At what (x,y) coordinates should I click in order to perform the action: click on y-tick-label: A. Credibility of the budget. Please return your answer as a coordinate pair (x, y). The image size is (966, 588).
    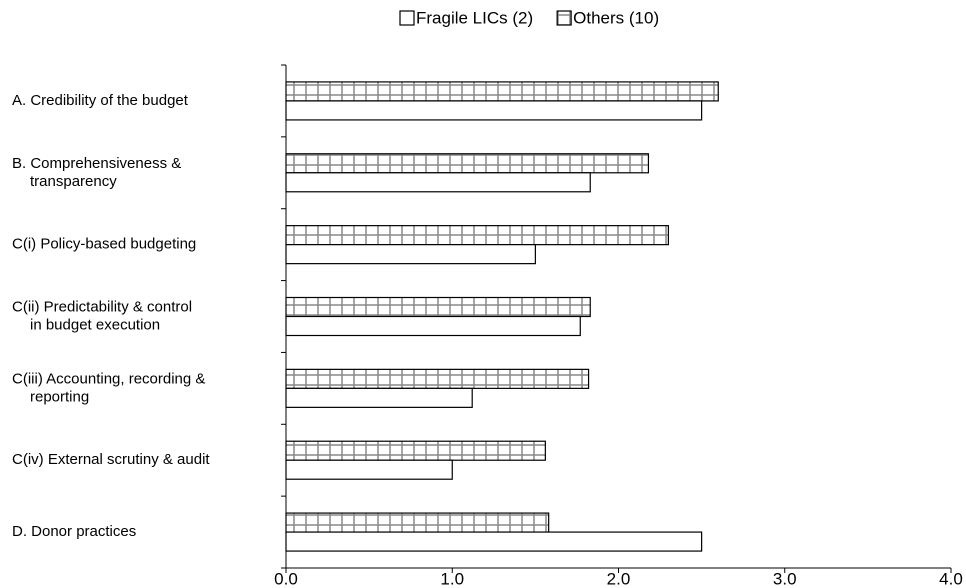
    Looking at the image, I should click on (100, 100).